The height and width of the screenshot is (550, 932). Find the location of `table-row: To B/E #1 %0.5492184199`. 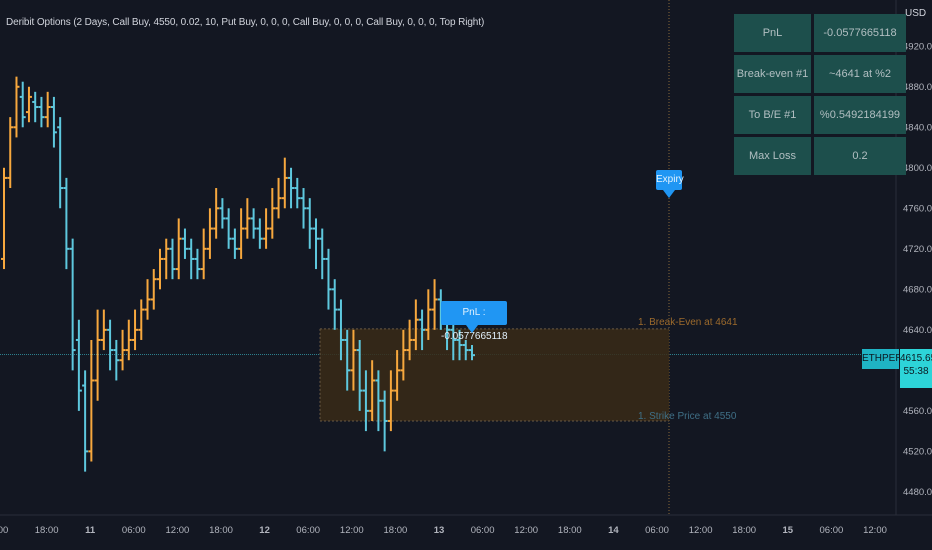

table-row: To B/E #1 %0.5492184199 is located at coordinates (820, 115).